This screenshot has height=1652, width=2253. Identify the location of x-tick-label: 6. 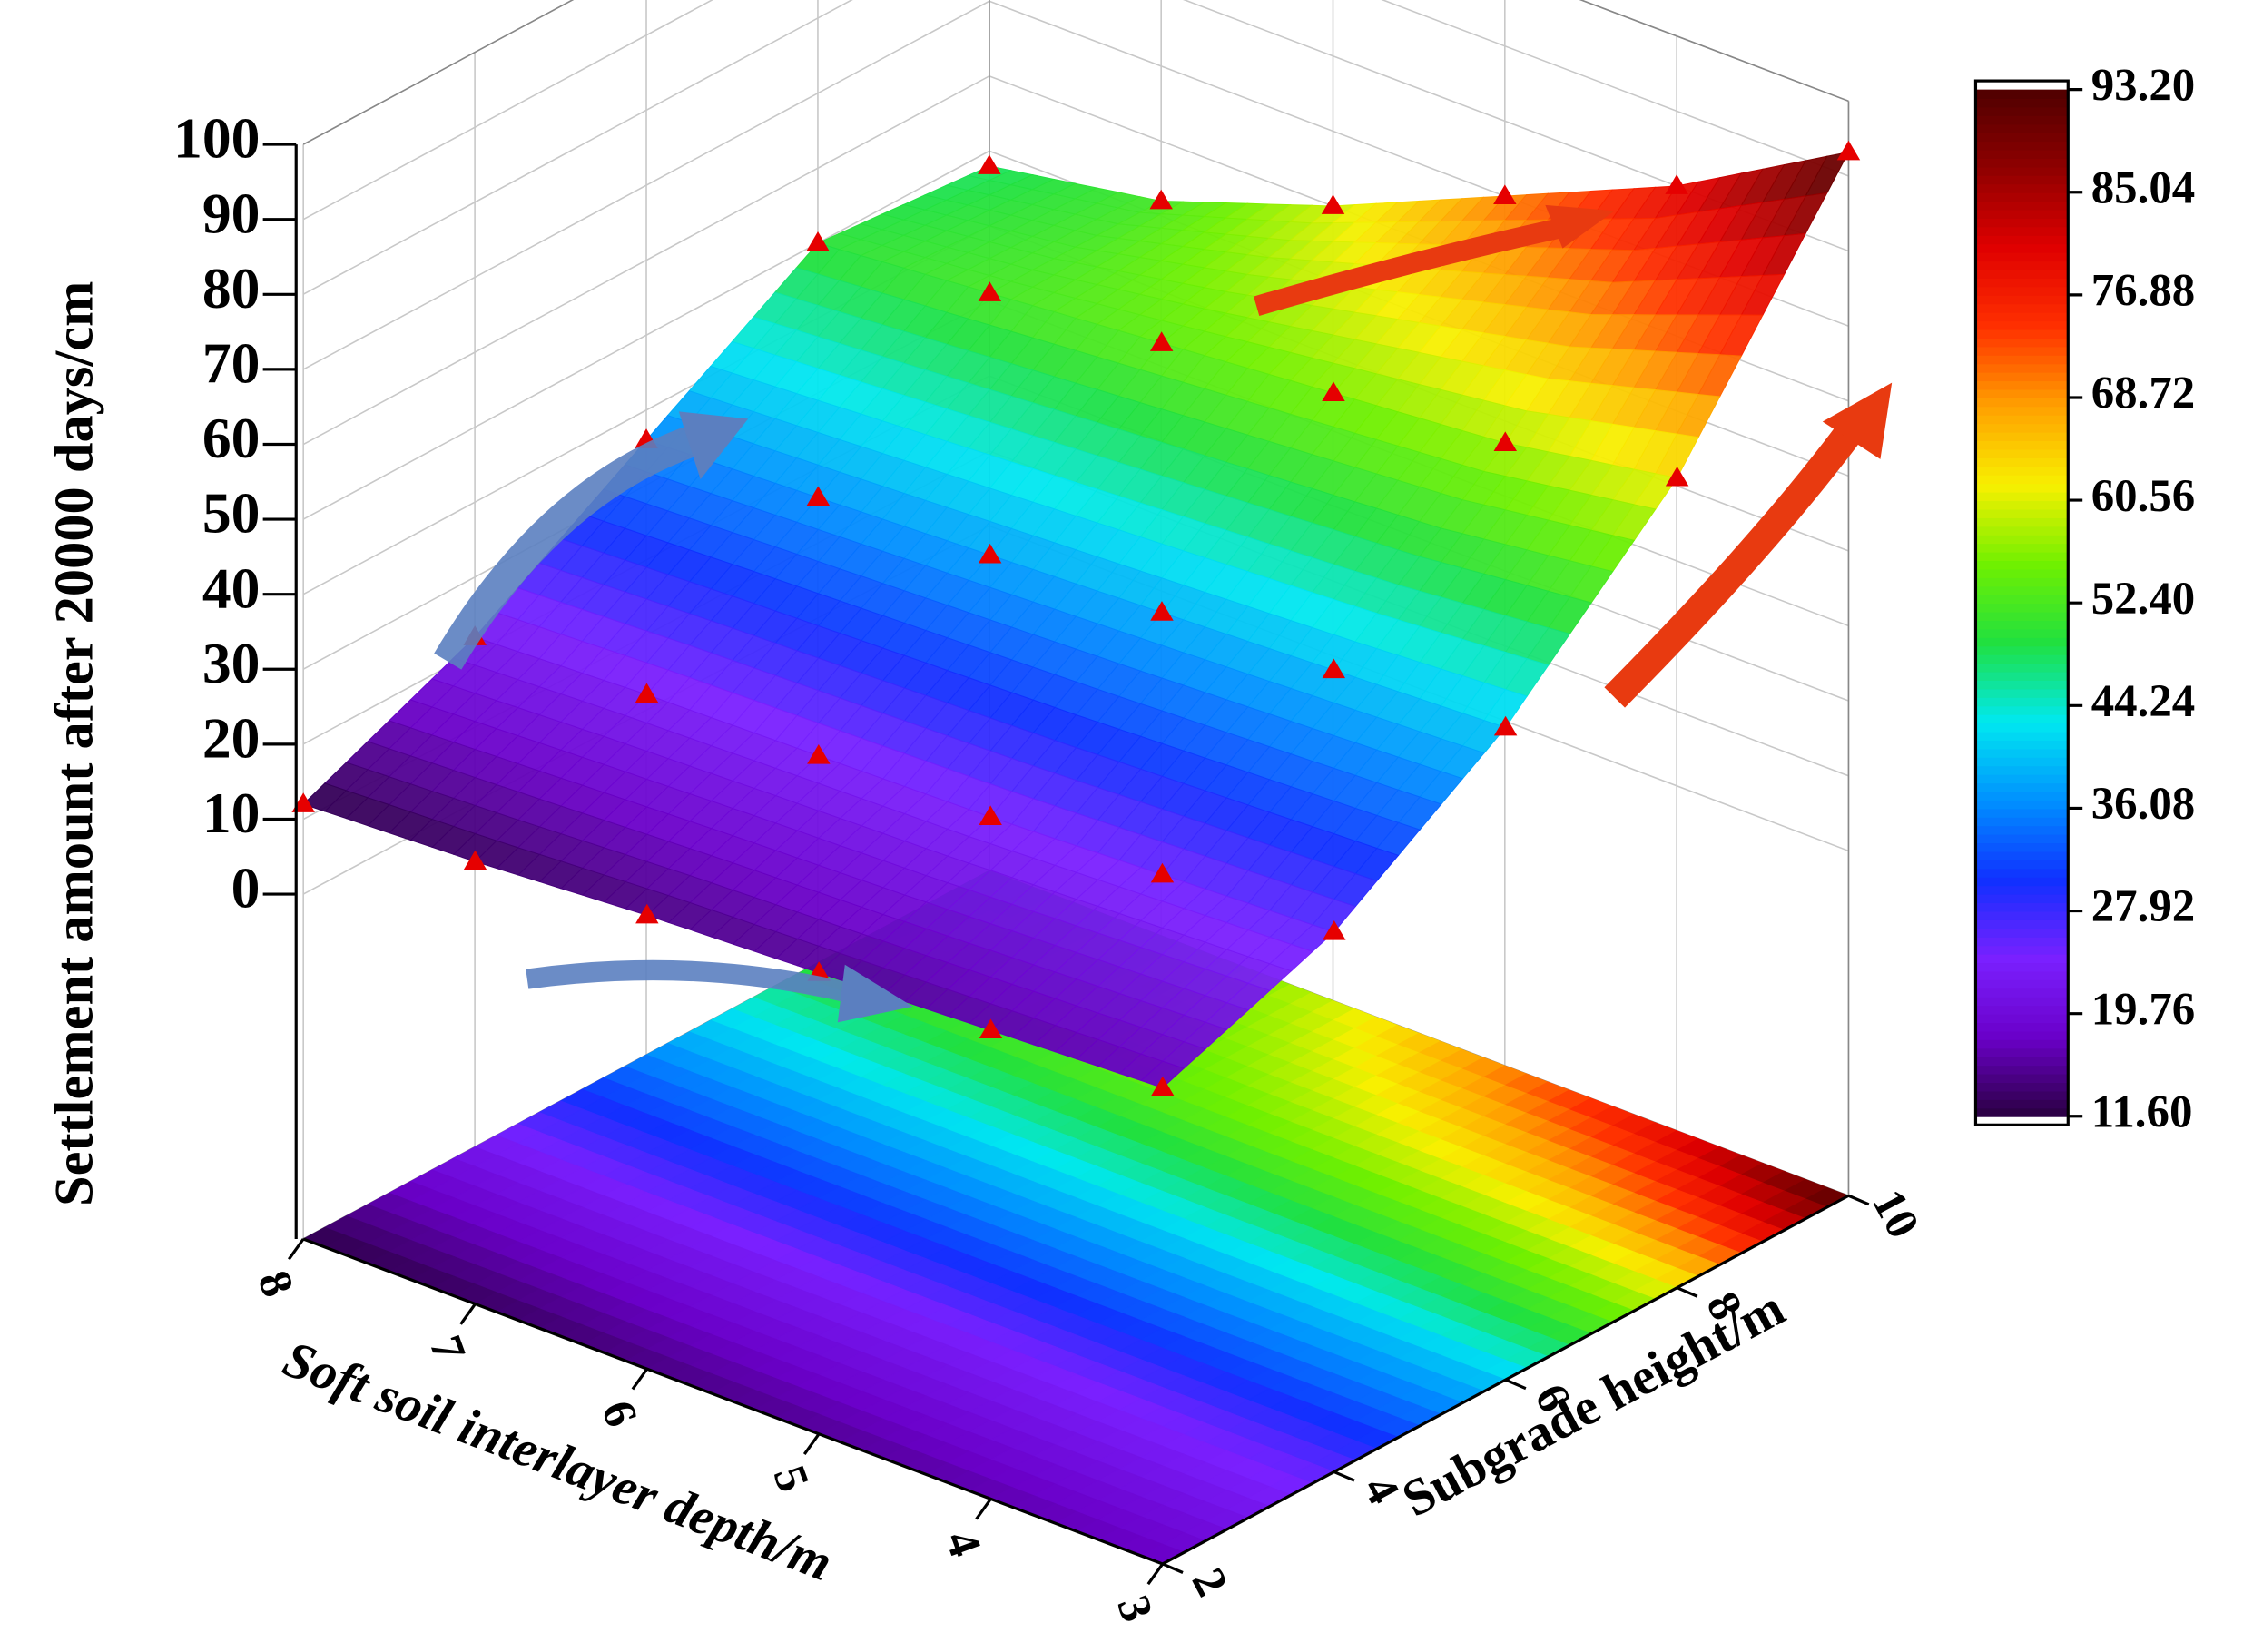
(618, 1413).